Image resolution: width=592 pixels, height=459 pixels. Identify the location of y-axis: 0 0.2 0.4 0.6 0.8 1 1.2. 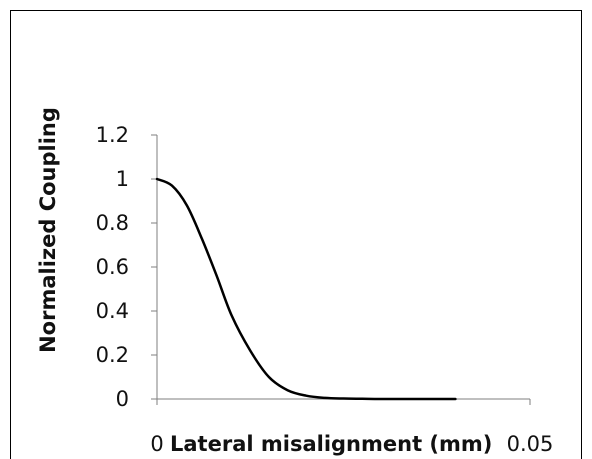
(127, 267).